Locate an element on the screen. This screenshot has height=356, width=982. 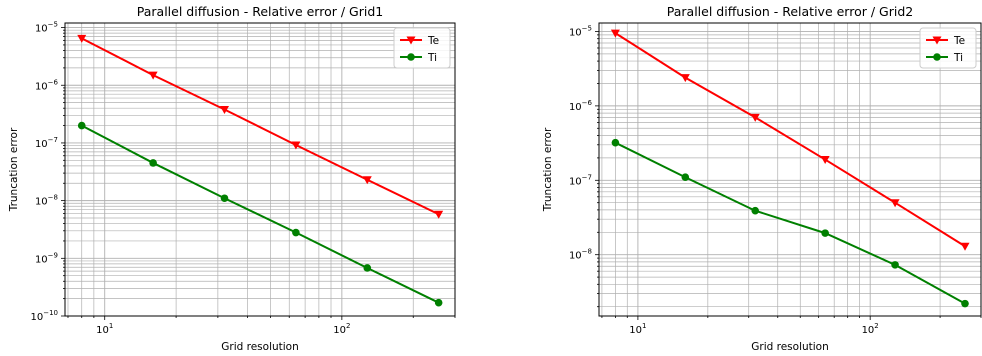
y-tick-label: 10⁻⁹ is located at coordinates (46, 258).